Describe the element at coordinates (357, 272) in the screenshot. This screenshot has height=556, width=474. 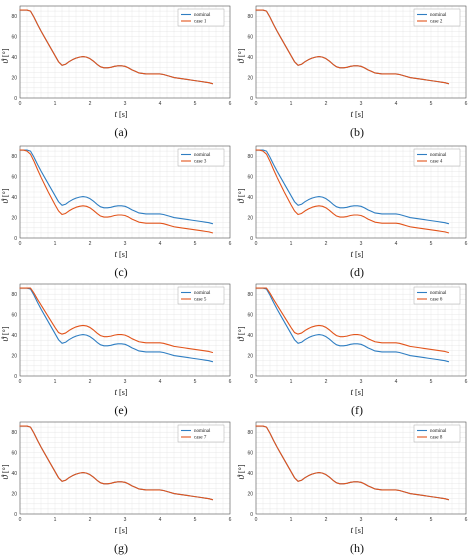
I see `panel-label: (d)` at that location.